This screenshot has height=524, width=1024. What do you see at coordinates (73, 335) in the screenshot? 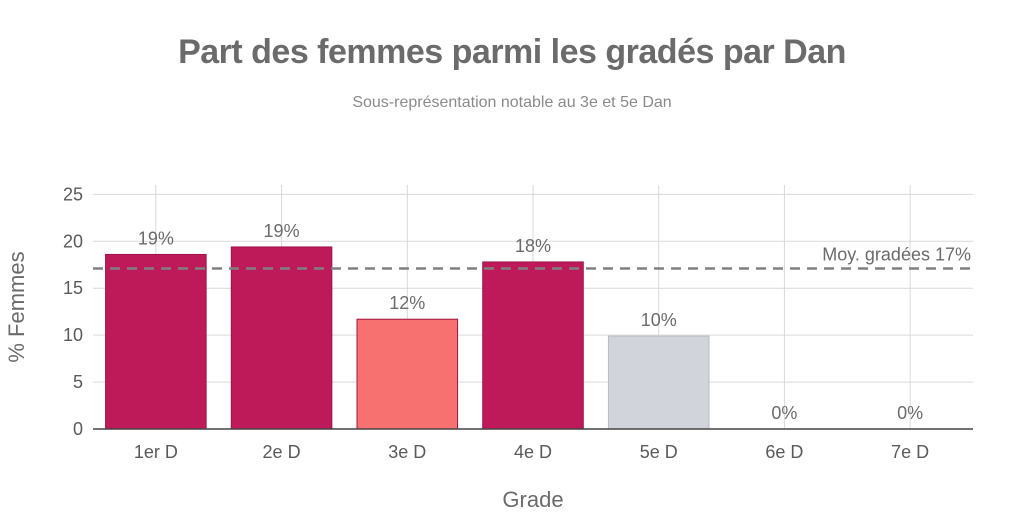
I see `y-tick-label: 10` at bounding box center [73, 335].